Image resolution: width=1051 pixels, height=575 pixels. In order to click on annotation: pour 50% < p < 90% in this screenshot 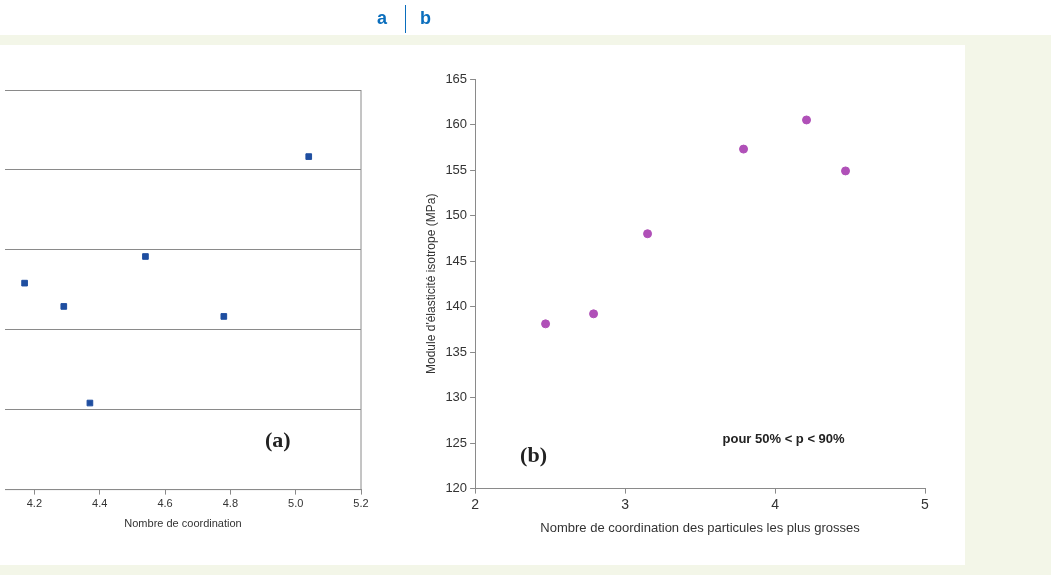, I will do `click(784, 439)`.